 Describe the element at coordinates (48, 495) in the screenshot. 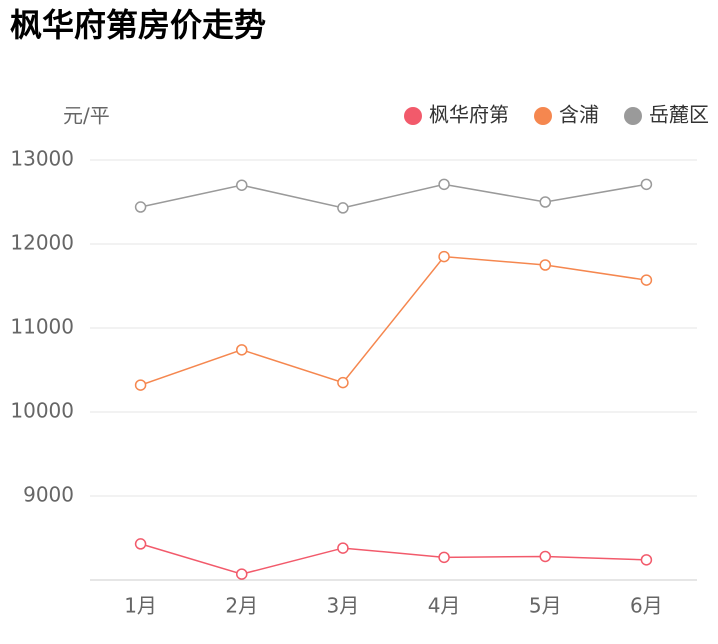

I see `y-tick-label: 9000` at that location.